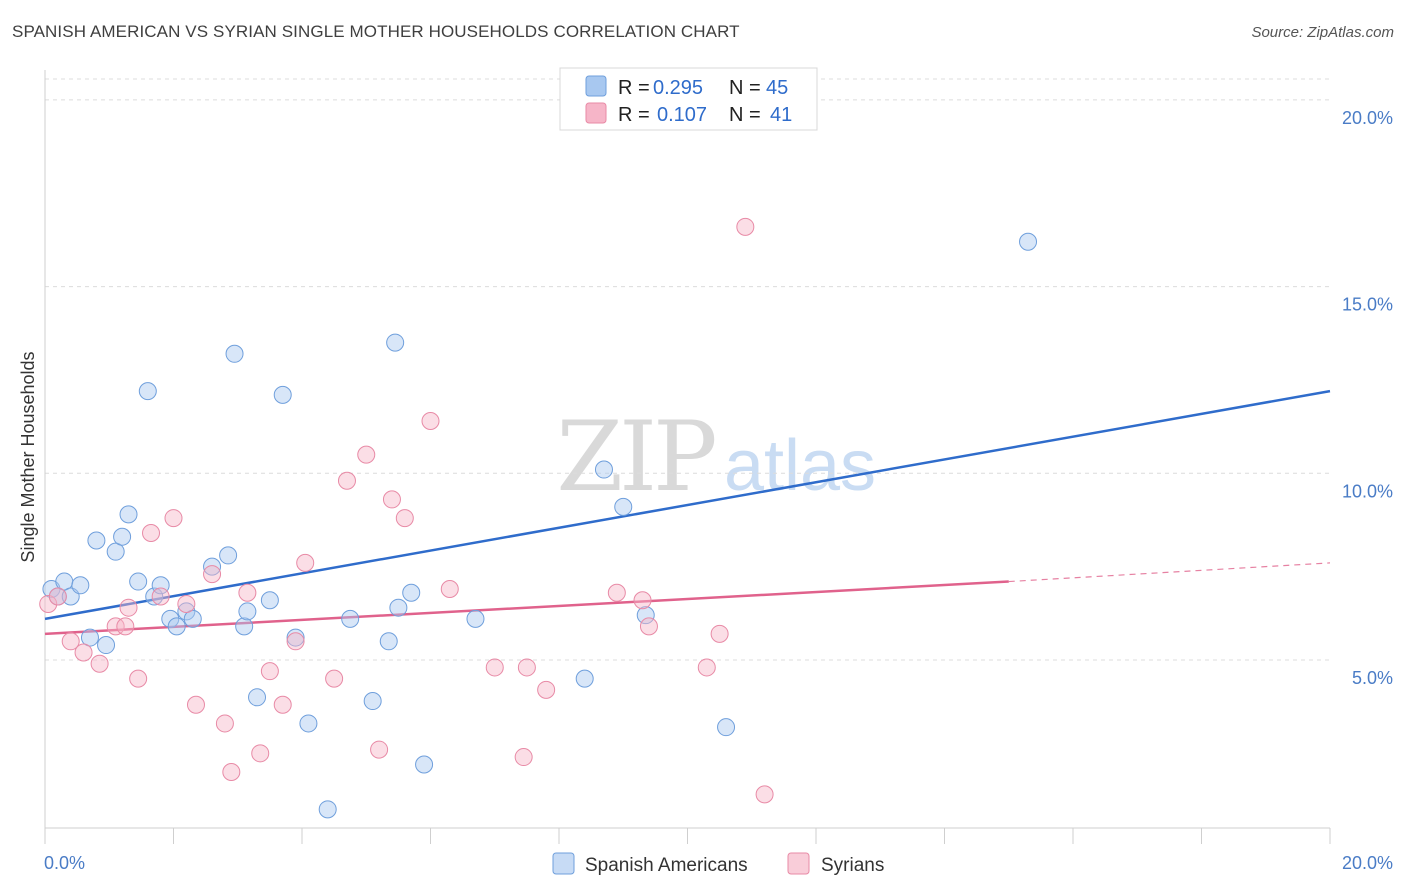 The width and height of the screenshot is (1406, 892). Describe the element at coordinates (1367, 863) in the screenshot. I see `x-tick-label: 20.0%` at that location.